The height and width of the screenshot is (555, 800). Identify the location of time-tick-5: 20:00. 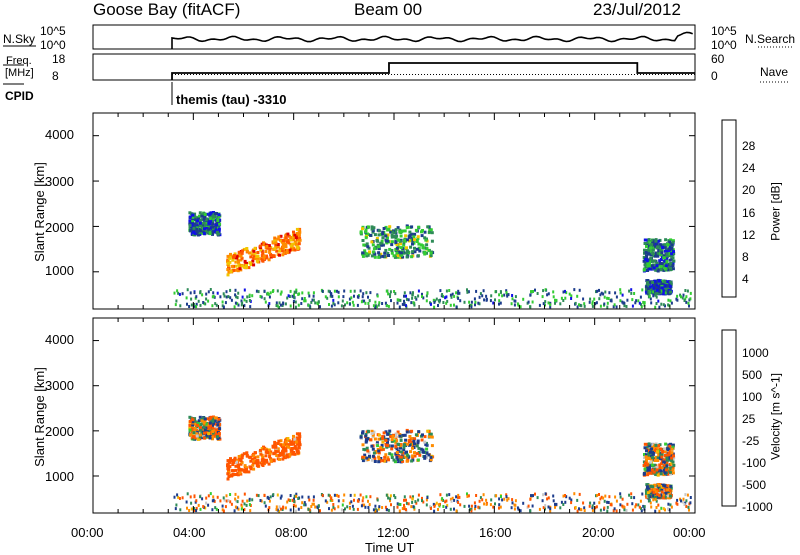
(598, 532).